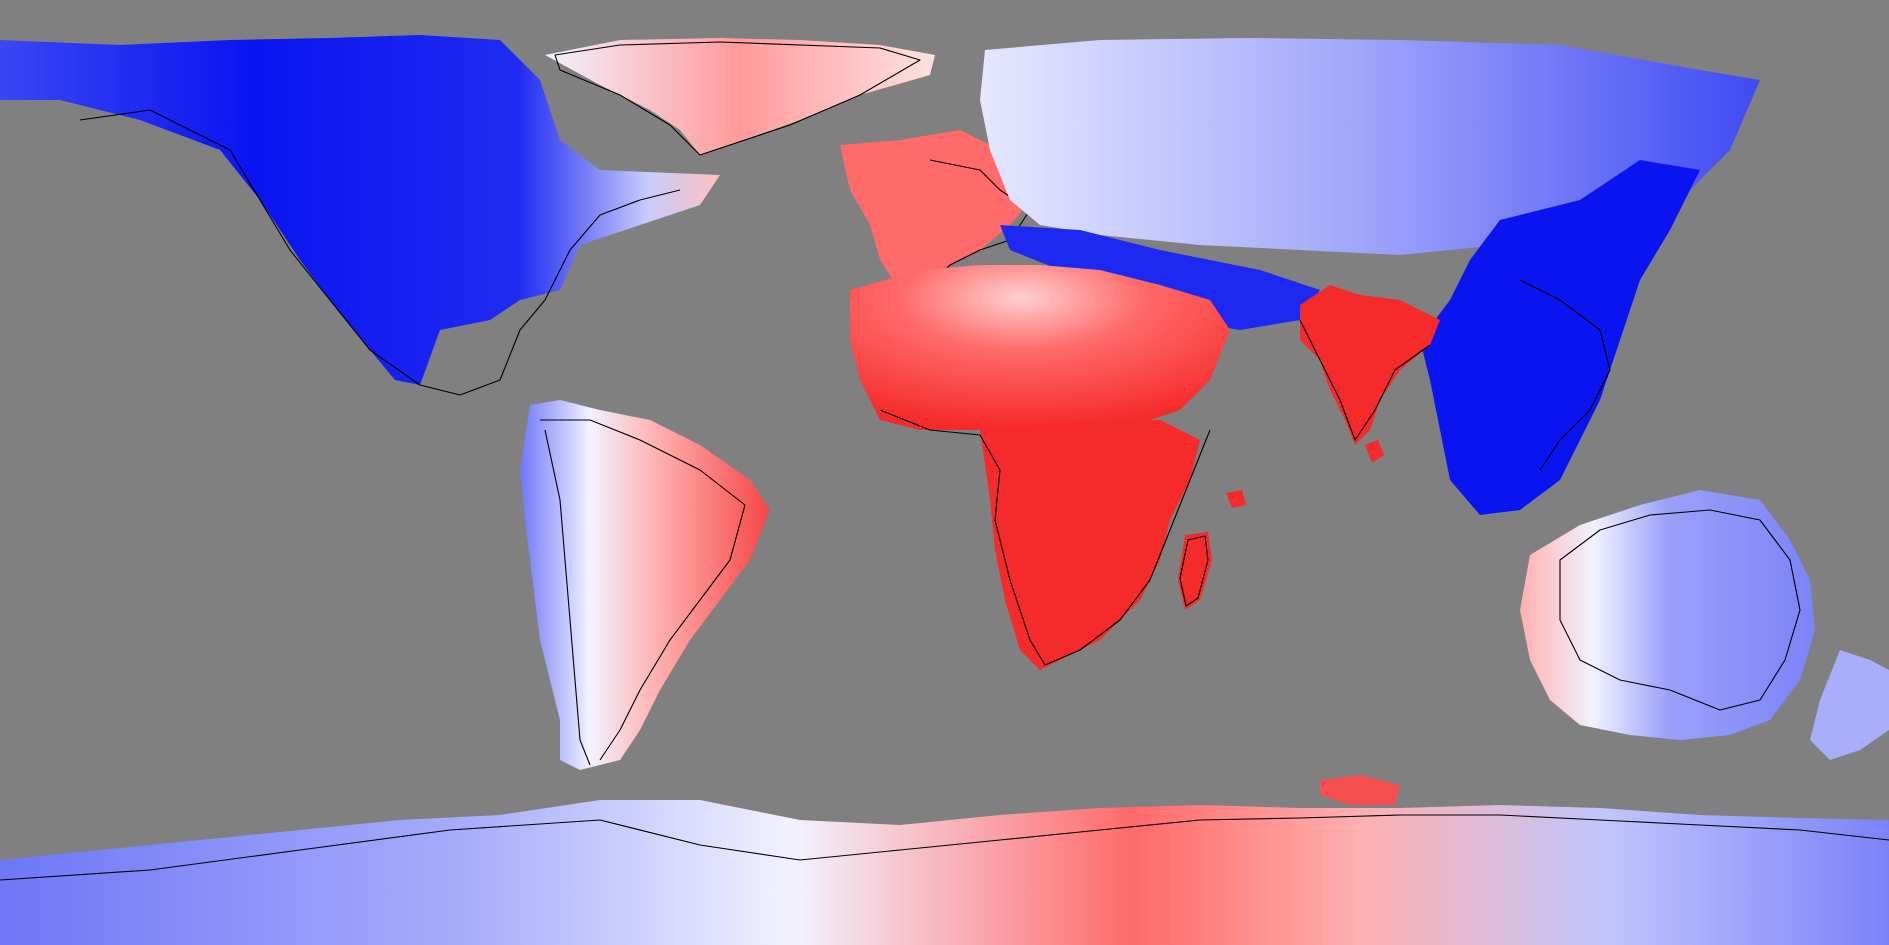 The image size is (1889, 945). Describe the element at coordinates (1369, 374) in the screenshot. I see `region-south-asia` at that location.